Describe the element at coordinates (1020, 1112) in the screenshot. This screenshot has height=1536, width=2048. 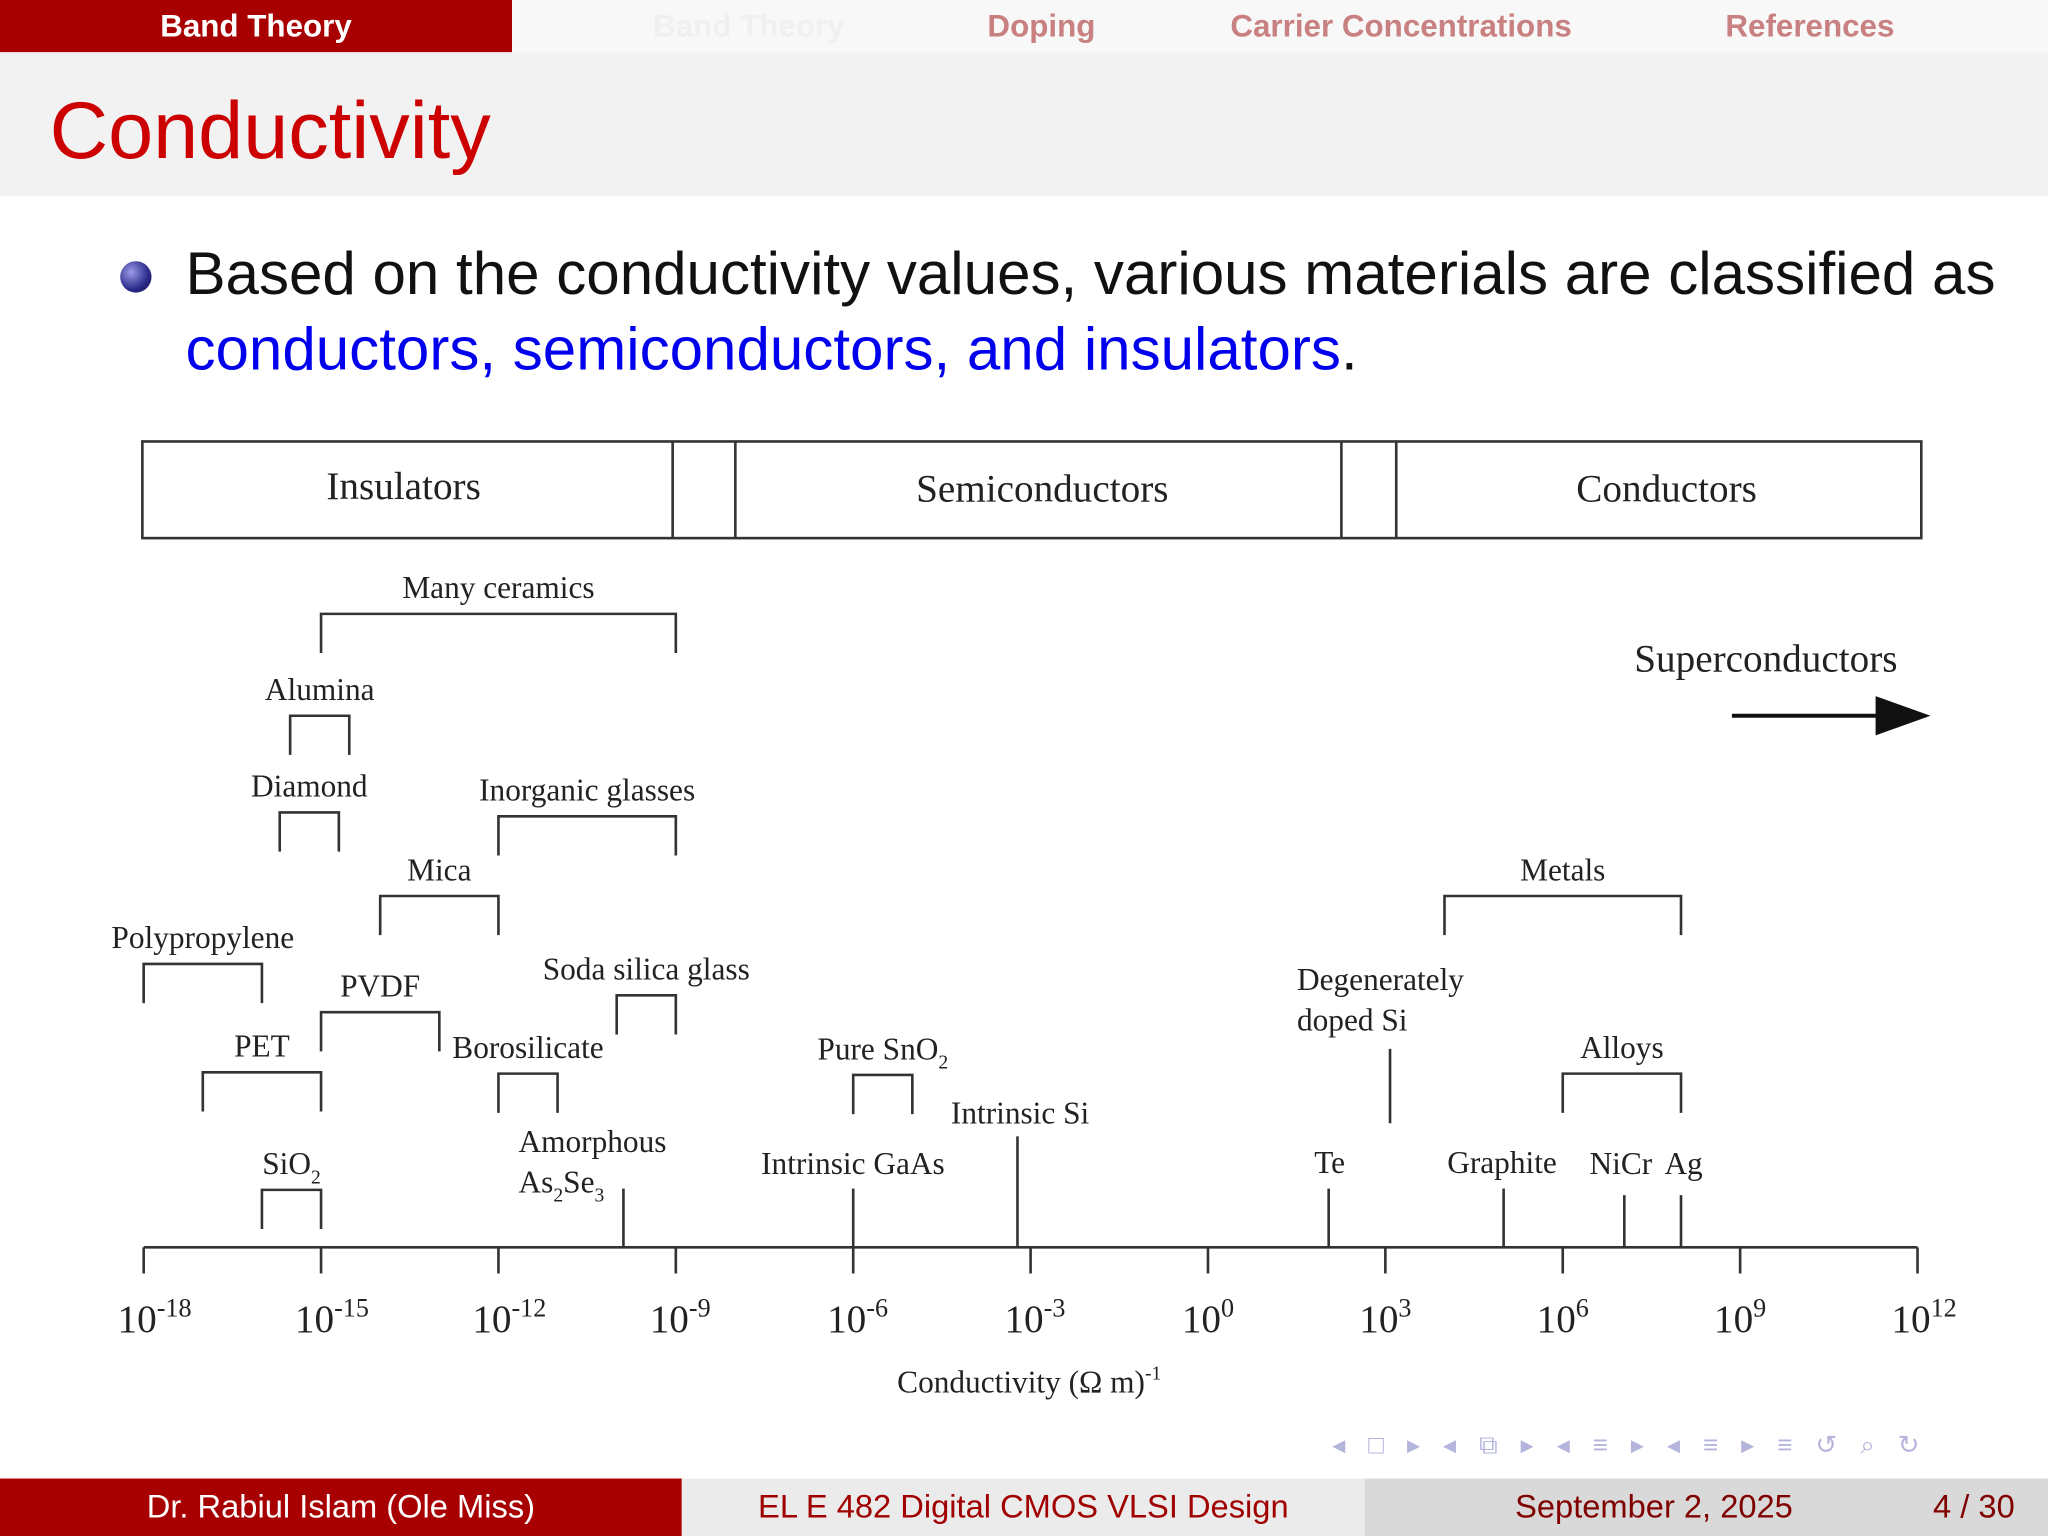
I see `material-label: Intrinsic Si` at that location.